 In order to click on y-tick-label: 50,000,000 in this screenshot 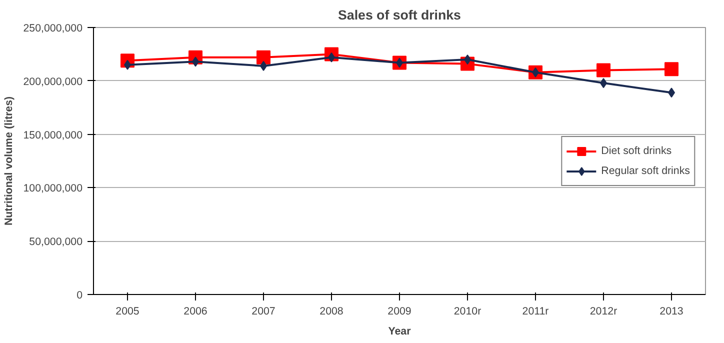, I will do `click(56, 242)`.